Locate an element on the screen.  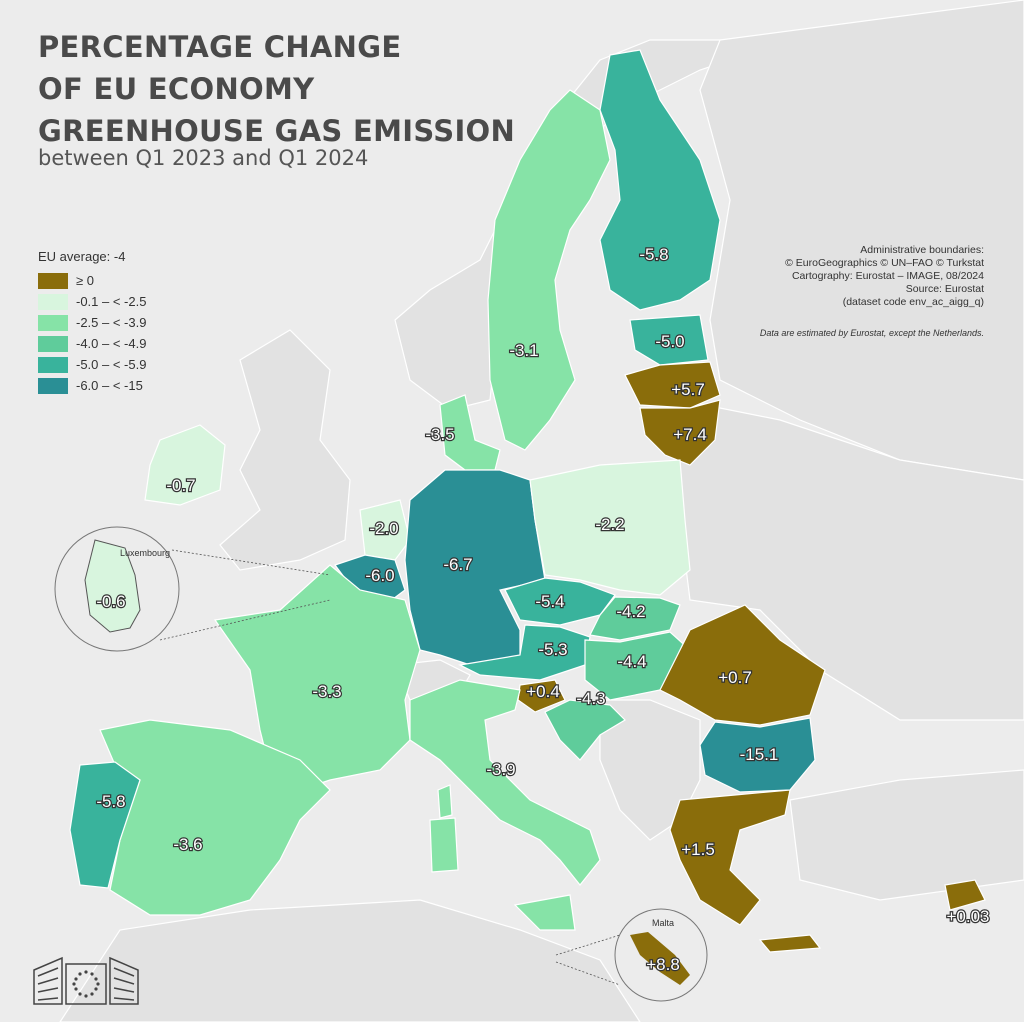
country-croatia is located at coordinates (585, 730).